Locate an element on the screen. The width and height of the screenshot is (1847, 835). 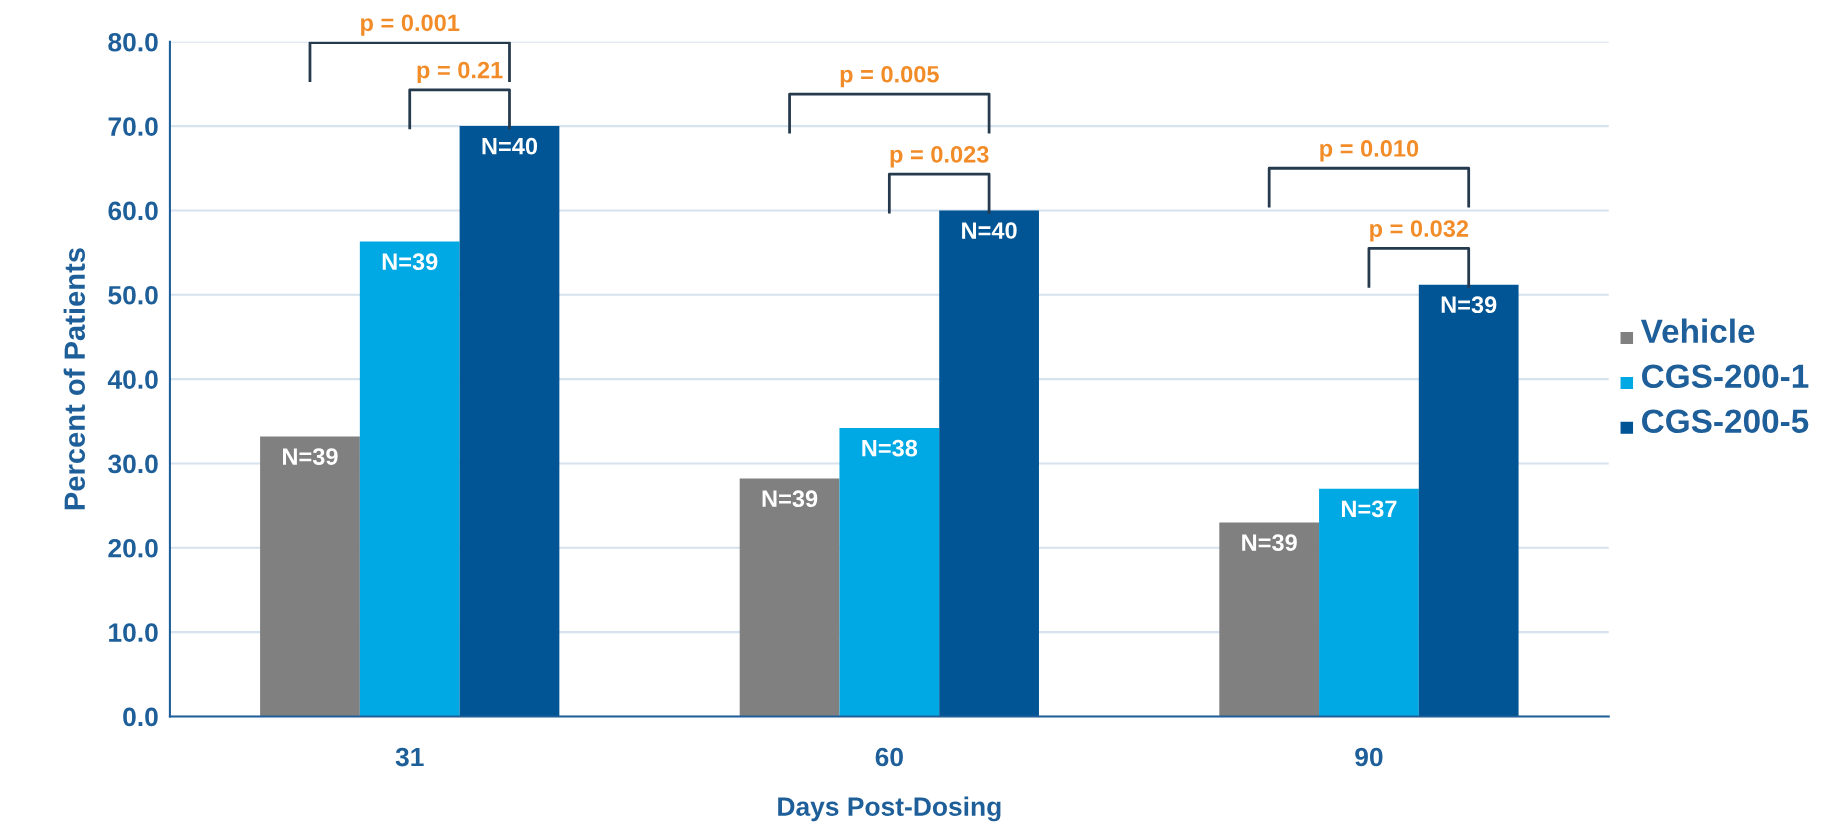
y-axis-title: Percent of Patients is located at coordinates (74, 379).